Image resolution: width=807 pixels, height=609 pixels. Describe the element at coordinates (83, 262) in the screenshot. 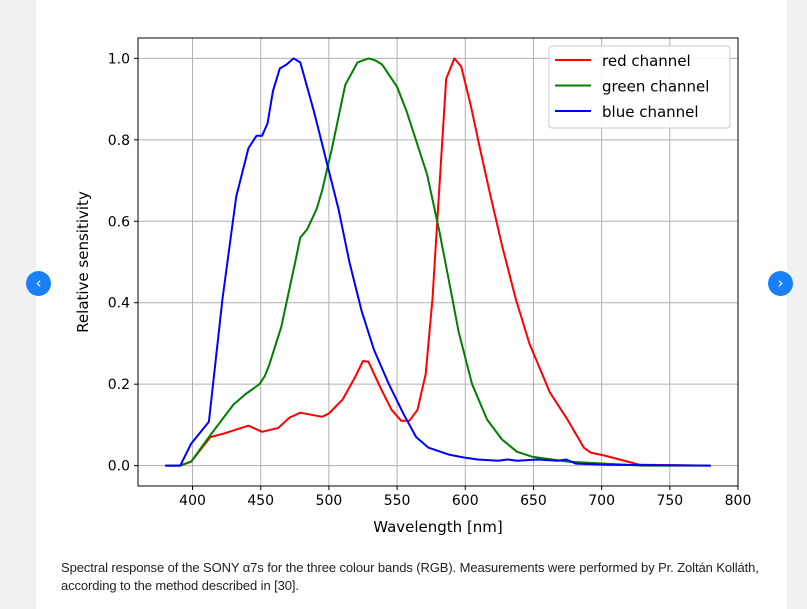

I see `y-axis-label: Relative sensitivity` at that location.